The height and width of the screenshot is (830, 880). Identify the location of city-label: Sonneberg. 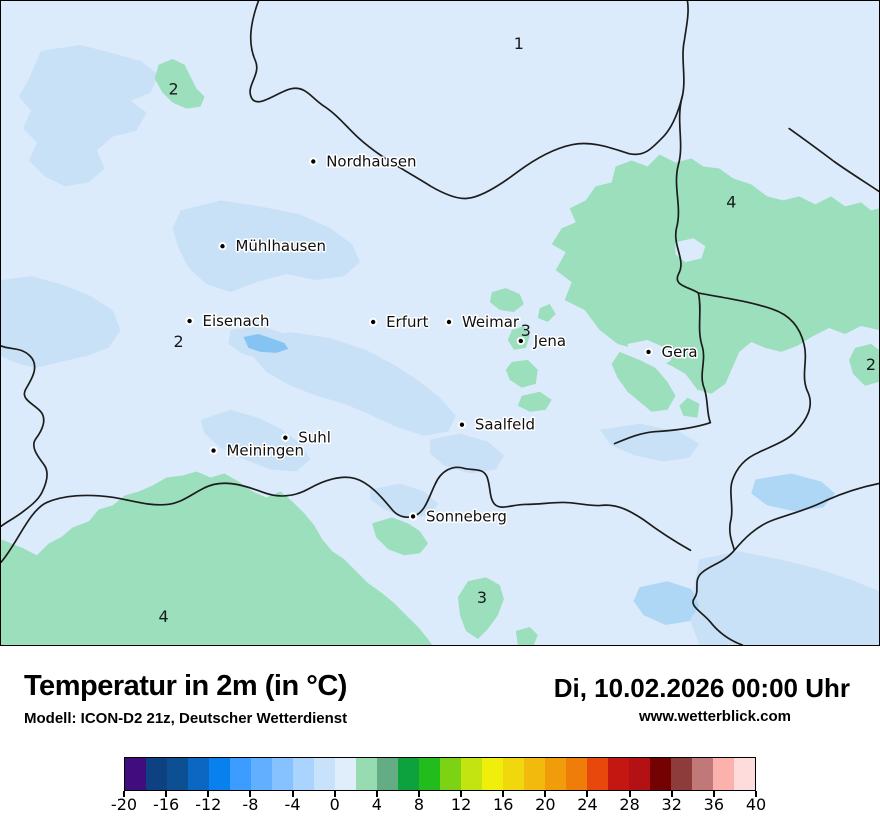
(466, 516).